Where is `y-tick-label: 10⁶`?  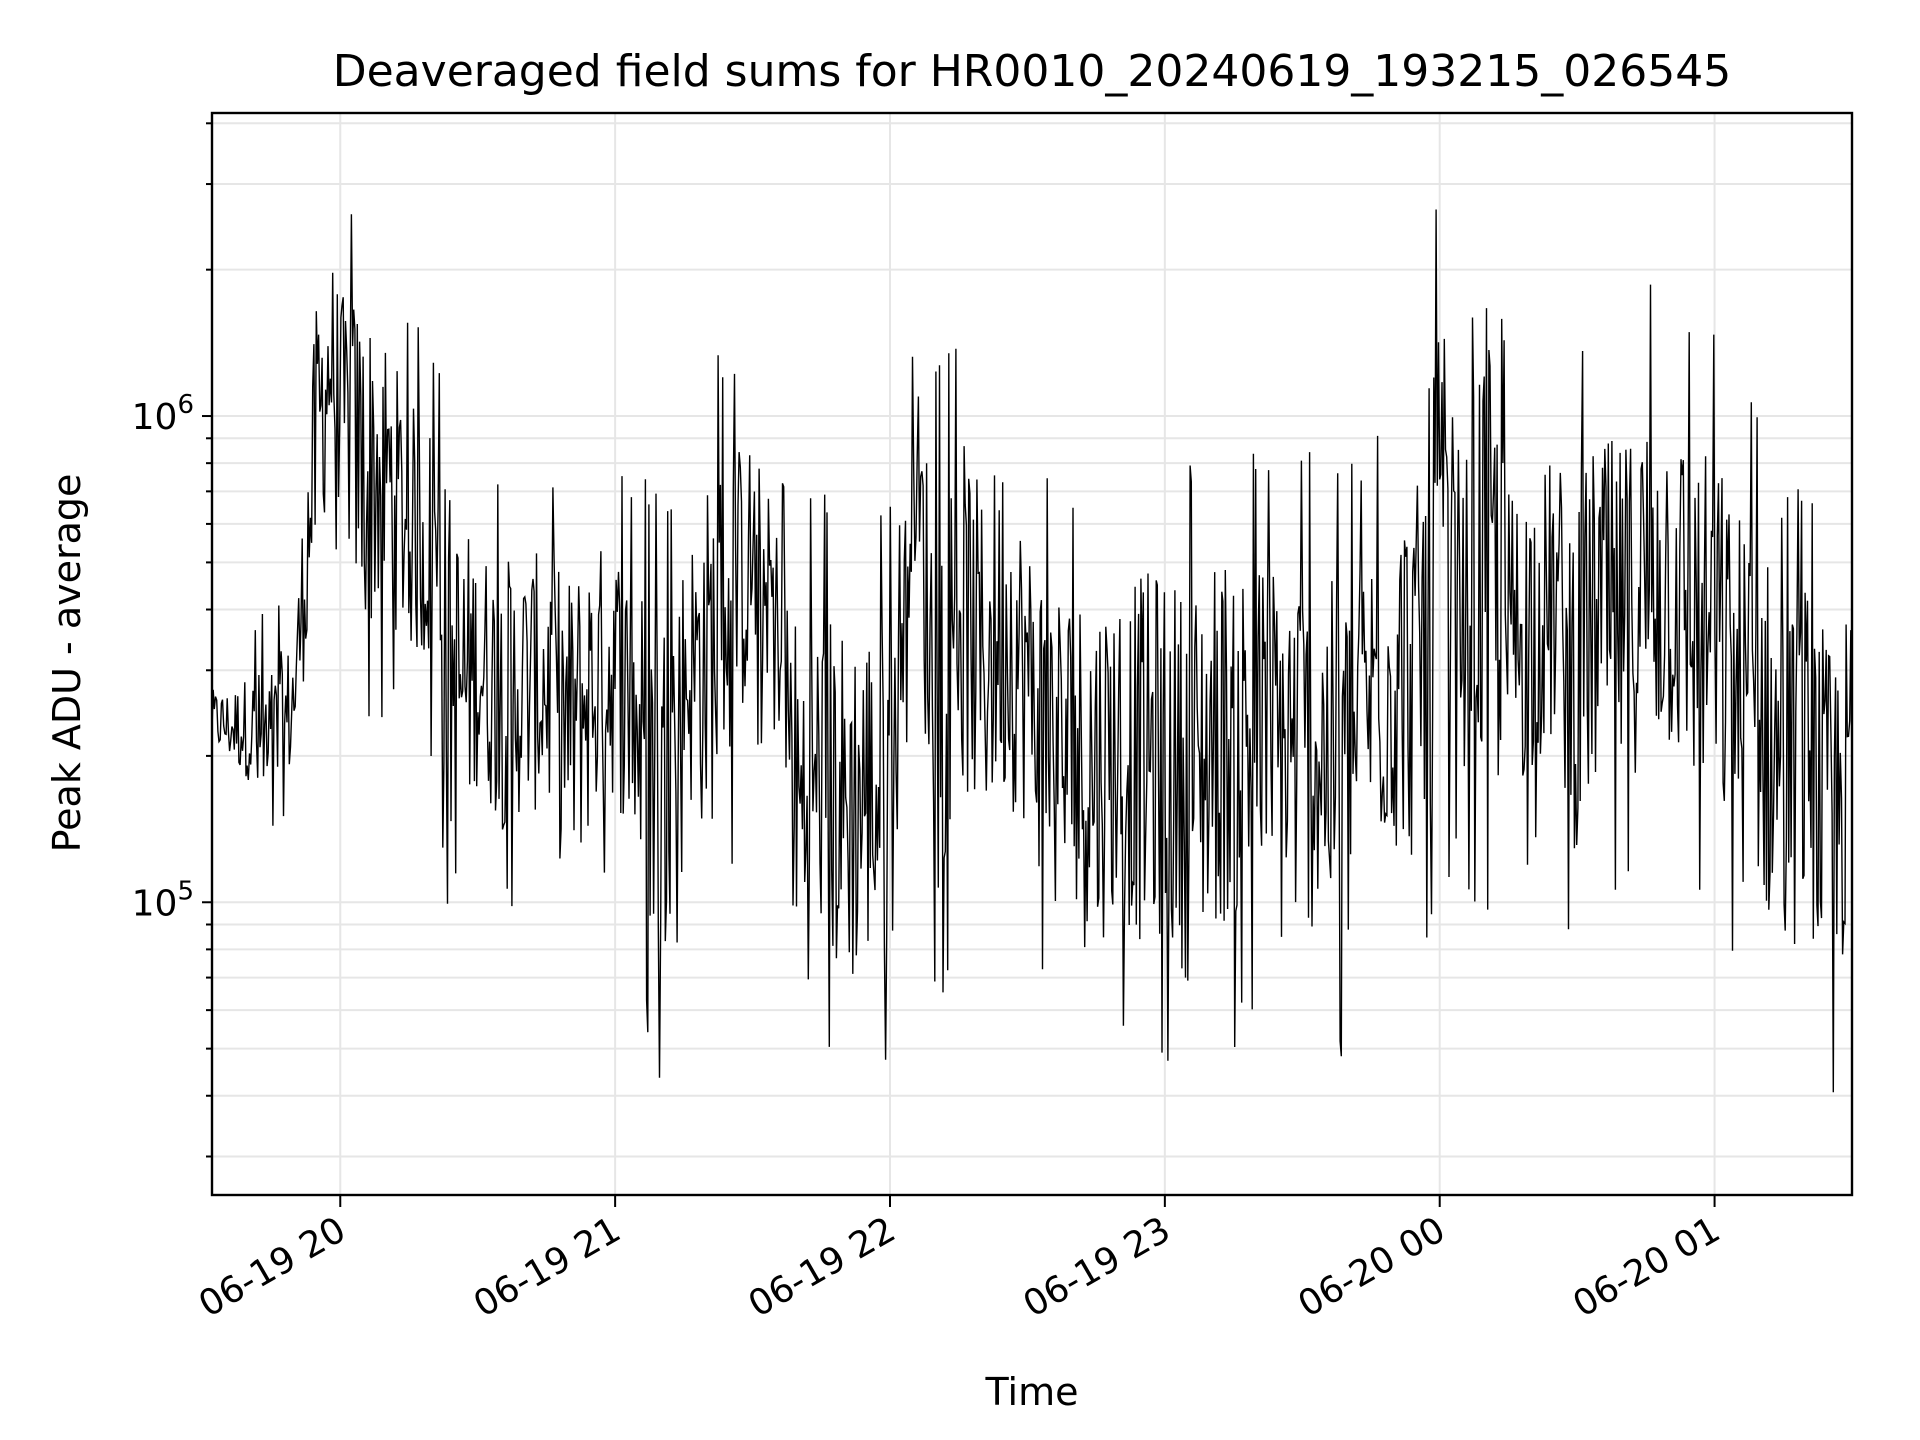
y-tick-label: 10⁶ is located at coordinates (163, 414).